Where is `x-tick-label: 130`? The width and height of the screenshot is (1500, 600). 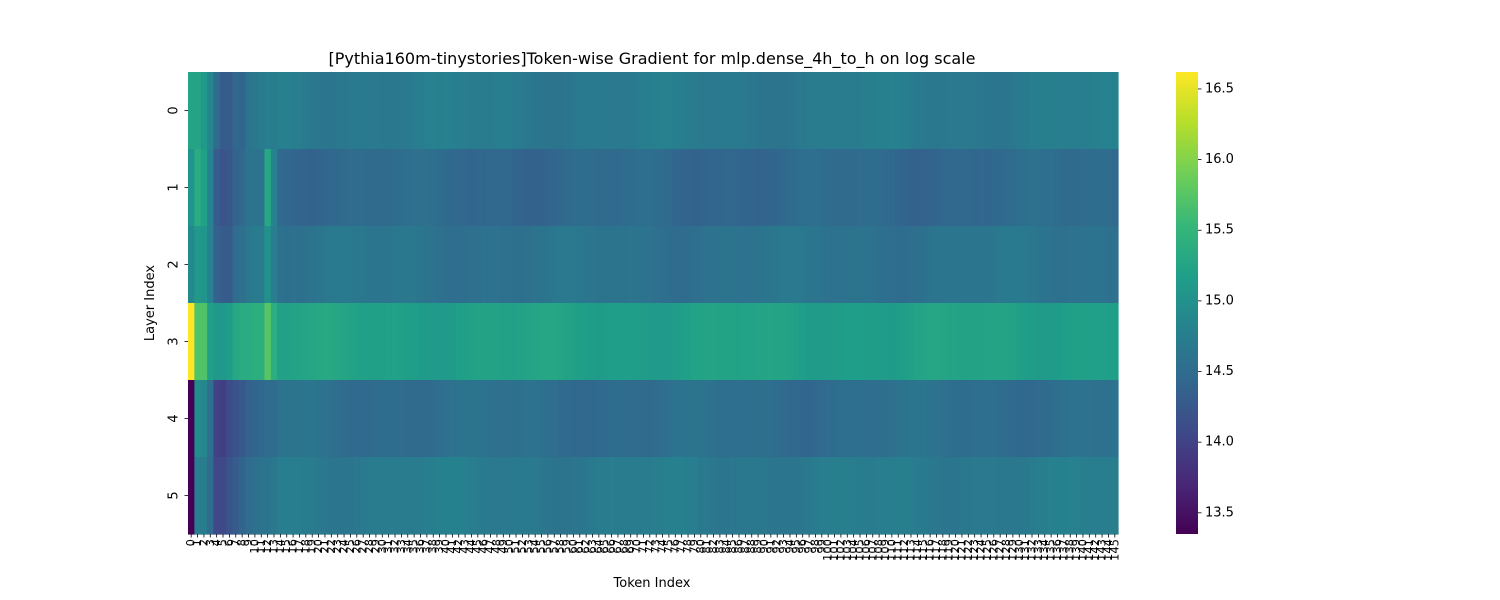 x-tick-label: 130 is located at coordinates (1019, 550).